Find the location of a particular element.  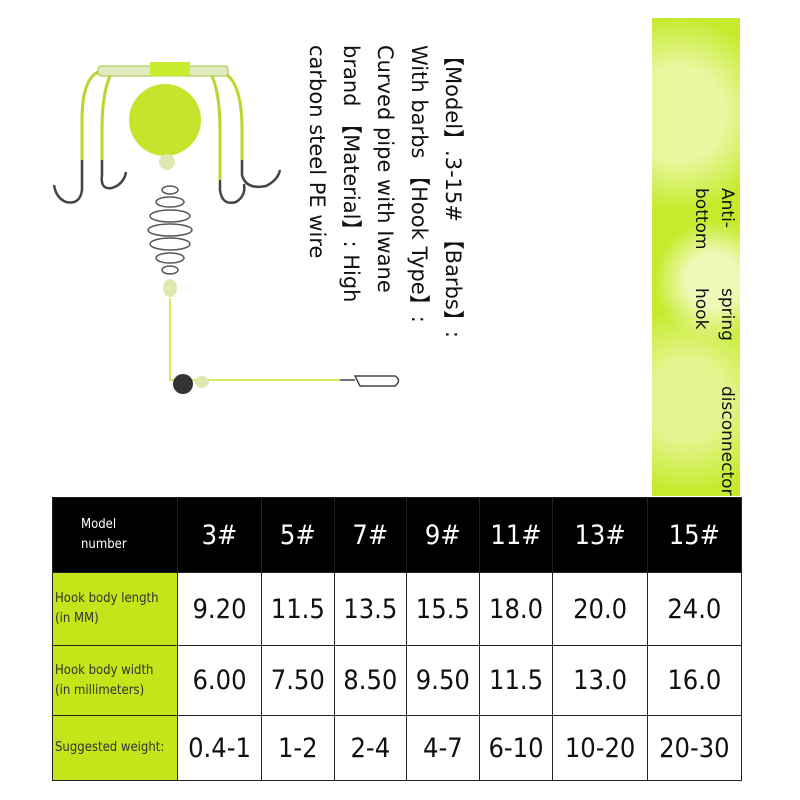

label-line: Hook body width is located at coordinates (104, 670).